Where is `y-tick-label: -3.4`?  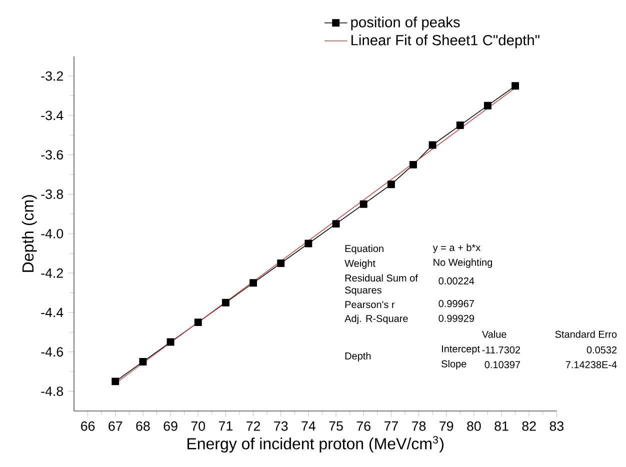
y-tick-label: -3.4 is located at coordinates (52, 115).